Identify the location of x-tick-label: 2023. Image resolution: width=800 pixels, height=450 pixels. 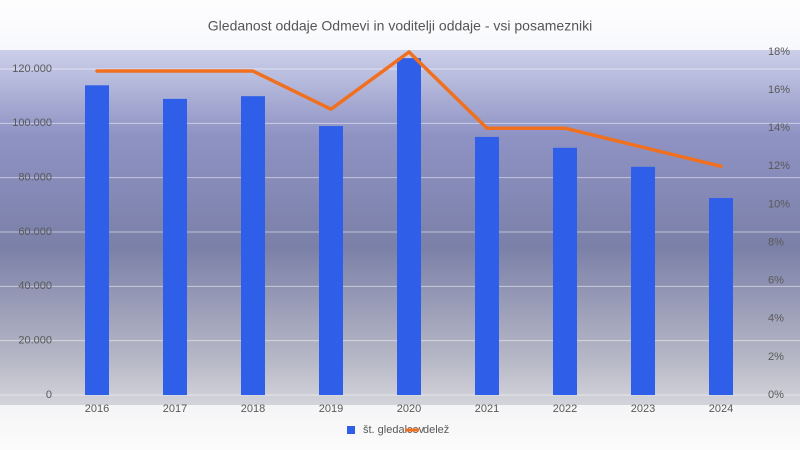
(643, 409).